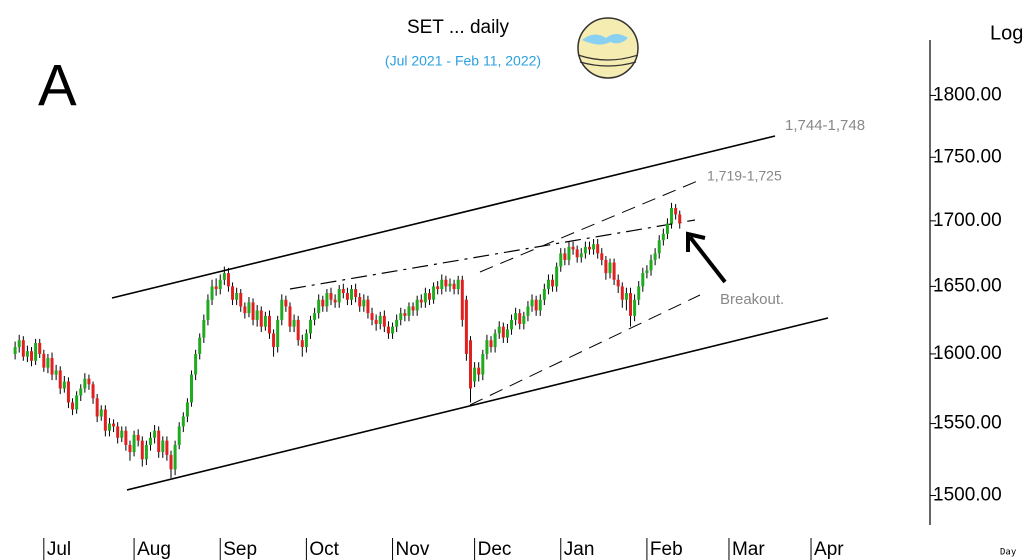 This screenshot has width=1030, height=560. I want to click on y-tick-label: 1700.00, so click(967, 220).